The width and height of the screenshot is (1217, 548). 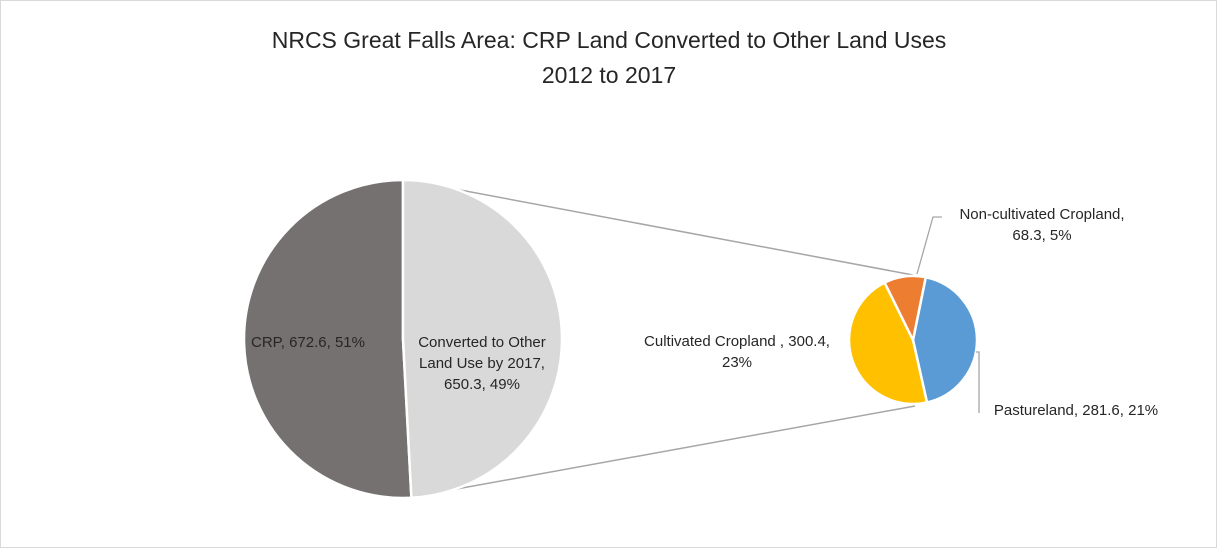 I want to click on label-pastureland-line: Pastureland, 281.6, 21%, so click(x=1076, y=410).